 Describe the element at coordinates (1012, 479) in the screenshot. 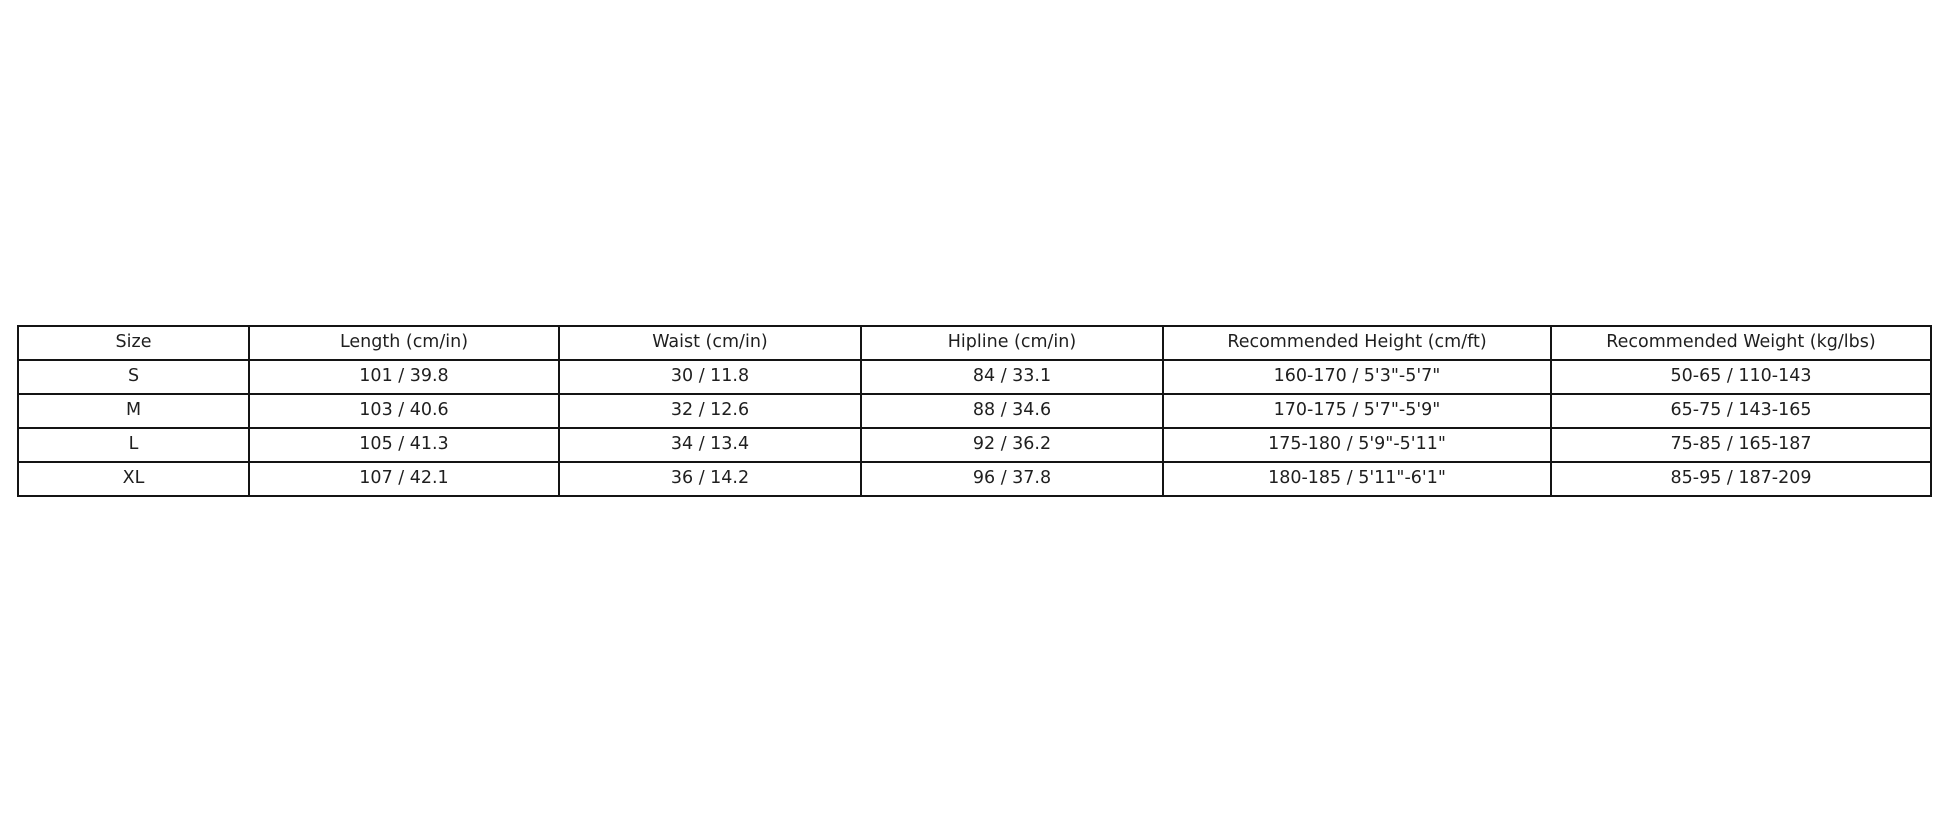

I see `cell-hipline: 96 / 37.8` at that location.